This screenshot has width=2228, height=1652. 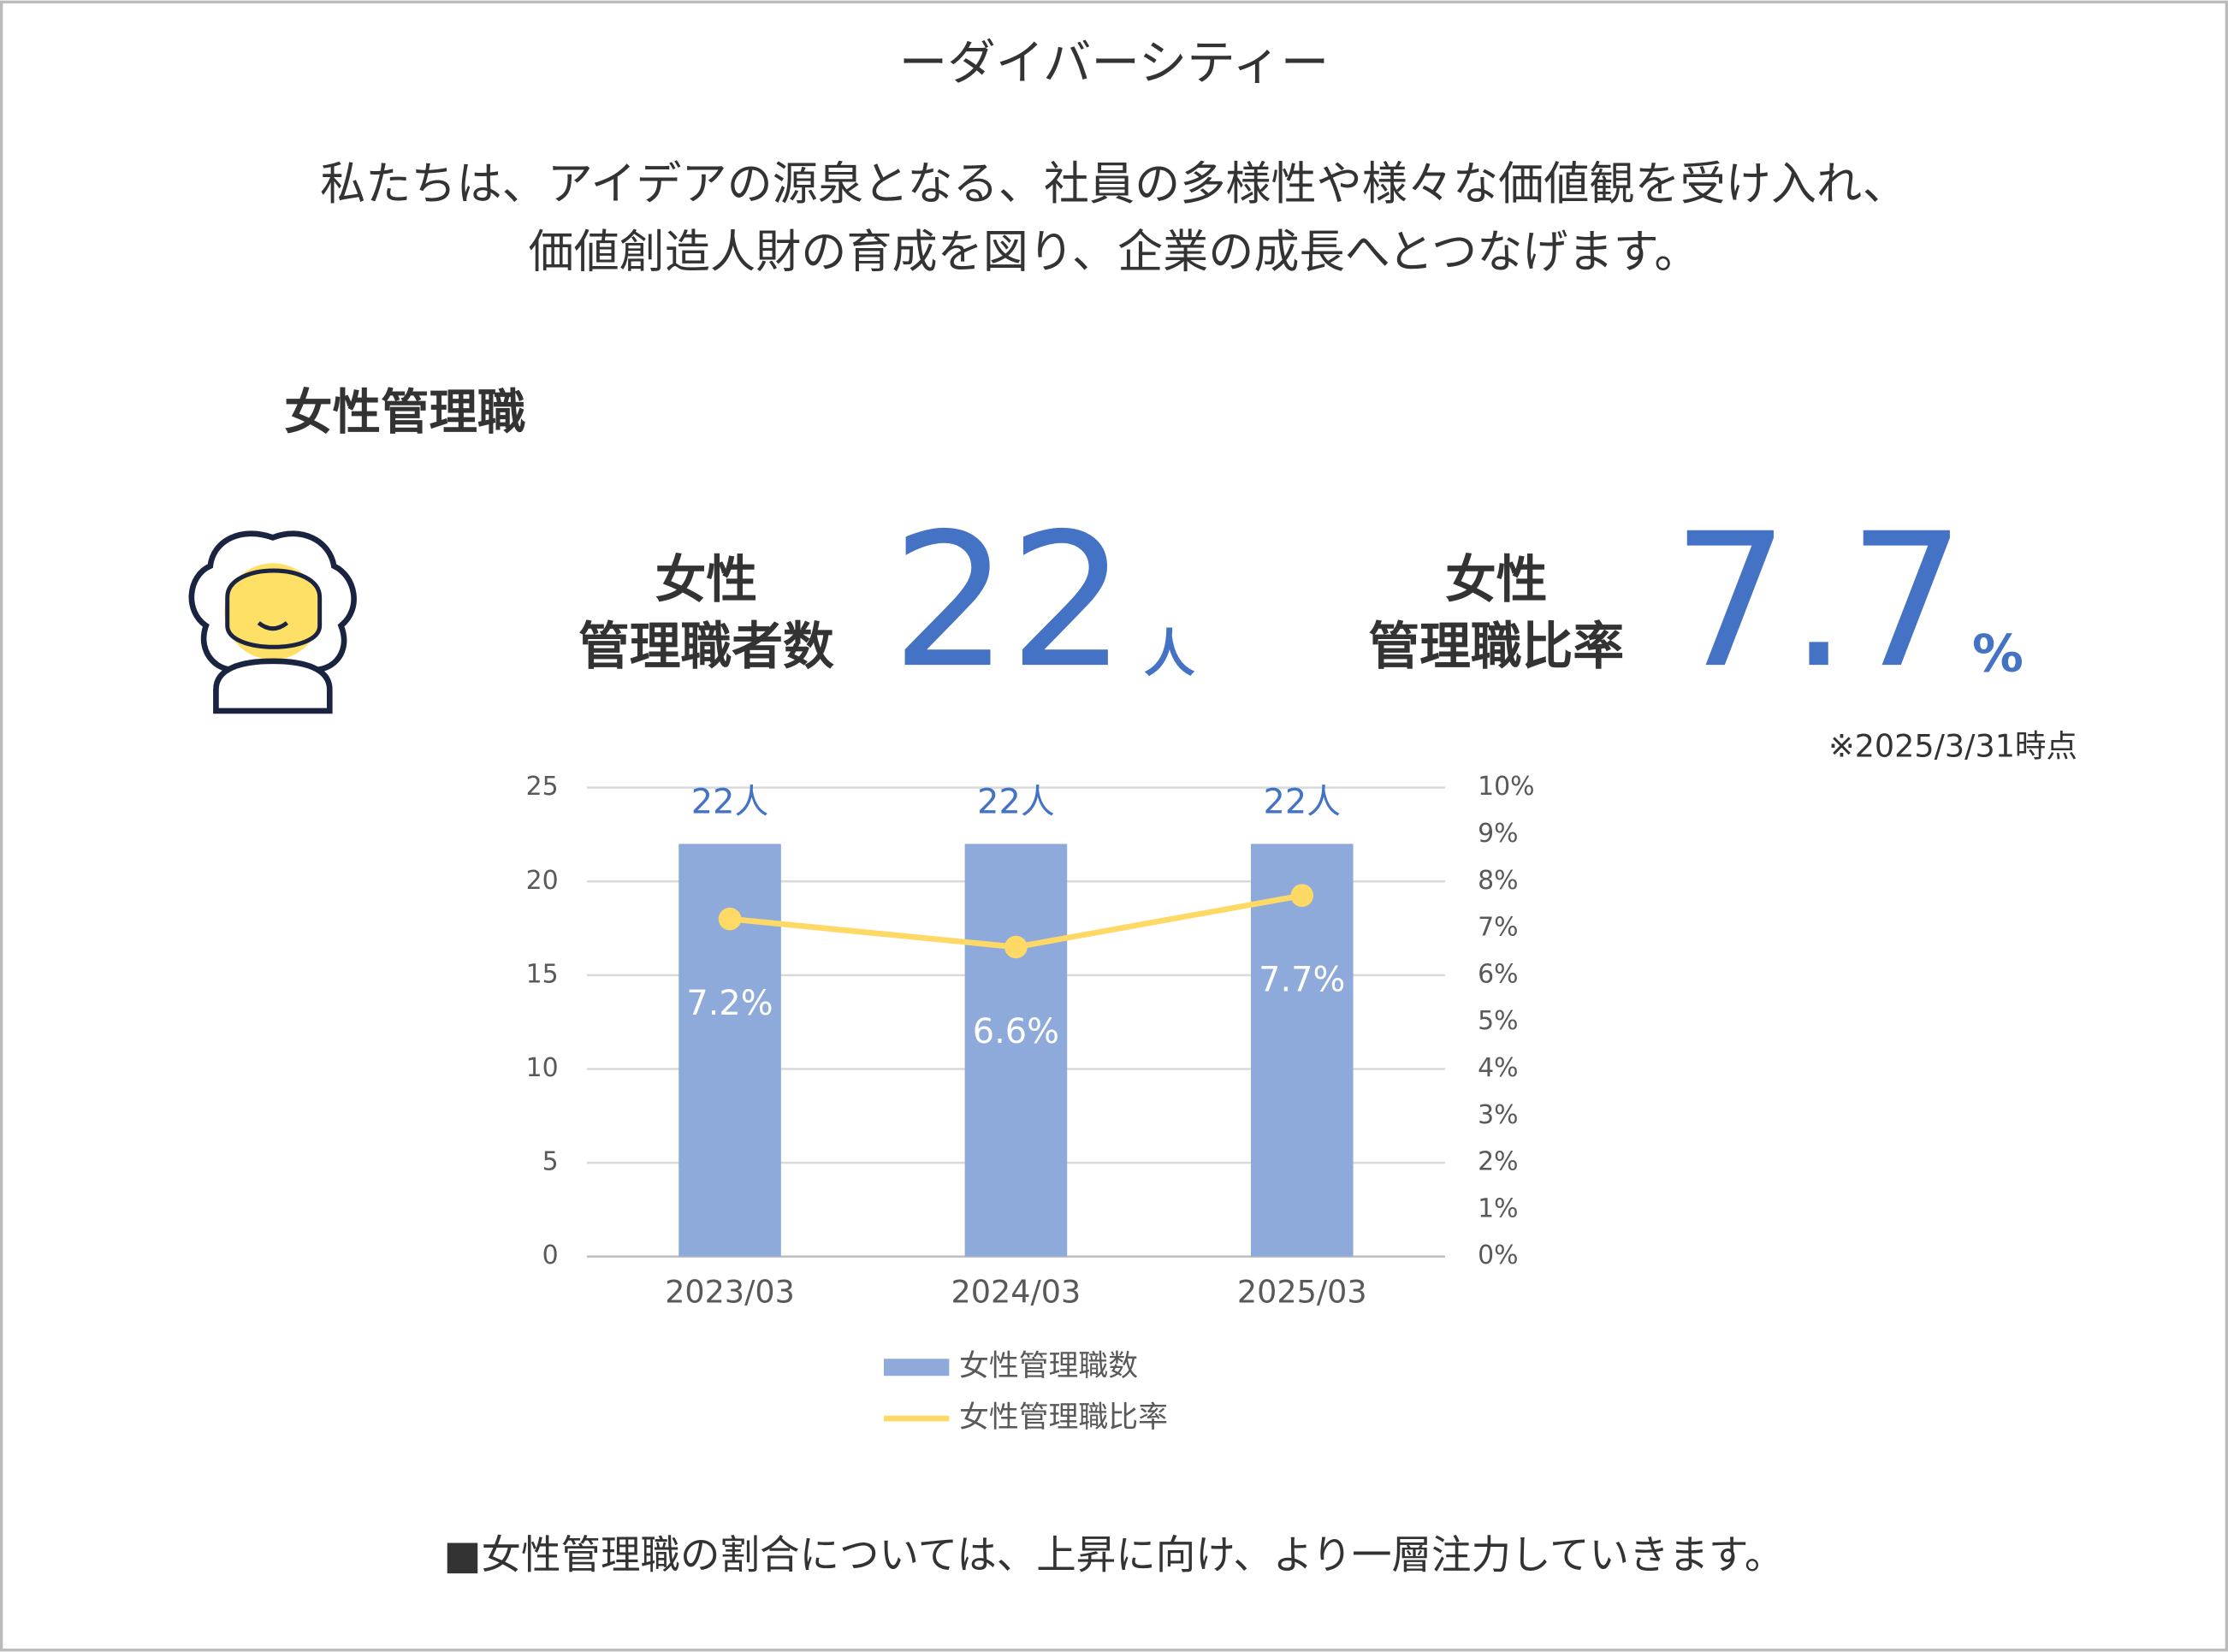 What do you see at coordinates (550, 1162) in the screenshot?
I see `y-tick-label: 5` at bounding box center [550, 1162].